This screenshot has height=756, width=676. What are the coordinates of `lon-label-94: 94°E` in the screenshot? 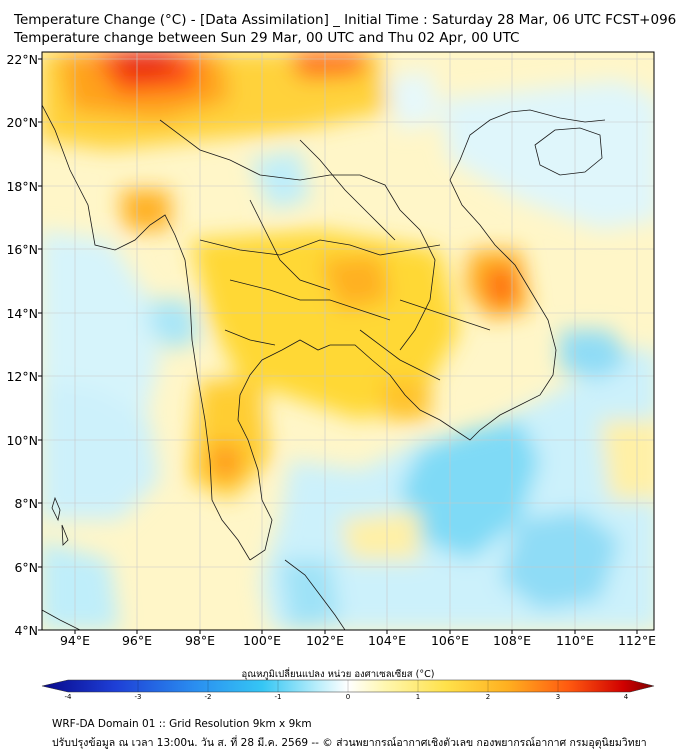 It's located at (75, 640).